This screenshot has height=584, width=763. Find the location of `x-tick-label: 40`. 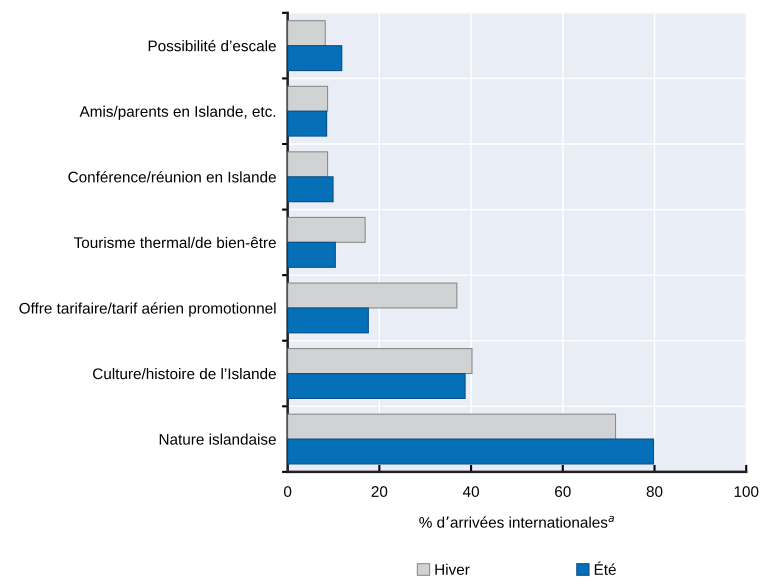

x-tick-label: 40 is located at coordinates (470, 491).